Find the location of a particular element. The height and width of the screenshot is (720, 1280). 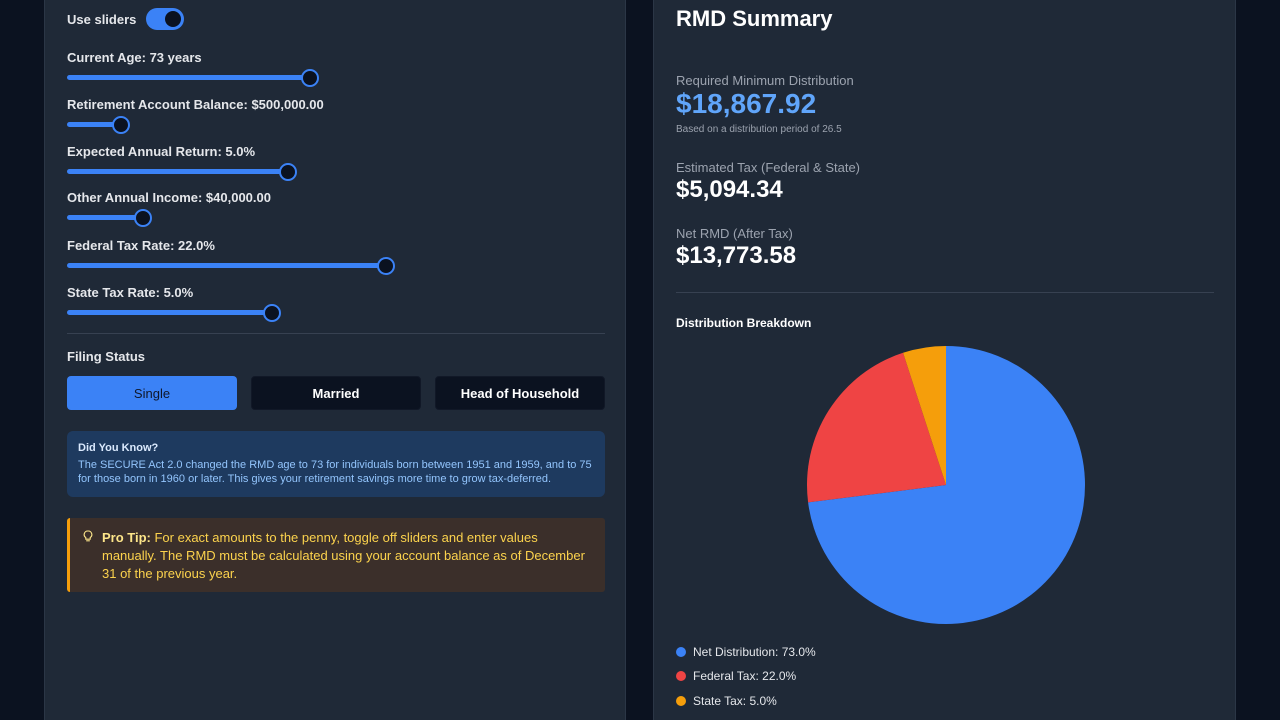

use-sliders-row: Use sliders is located at coordinates (126, 19).